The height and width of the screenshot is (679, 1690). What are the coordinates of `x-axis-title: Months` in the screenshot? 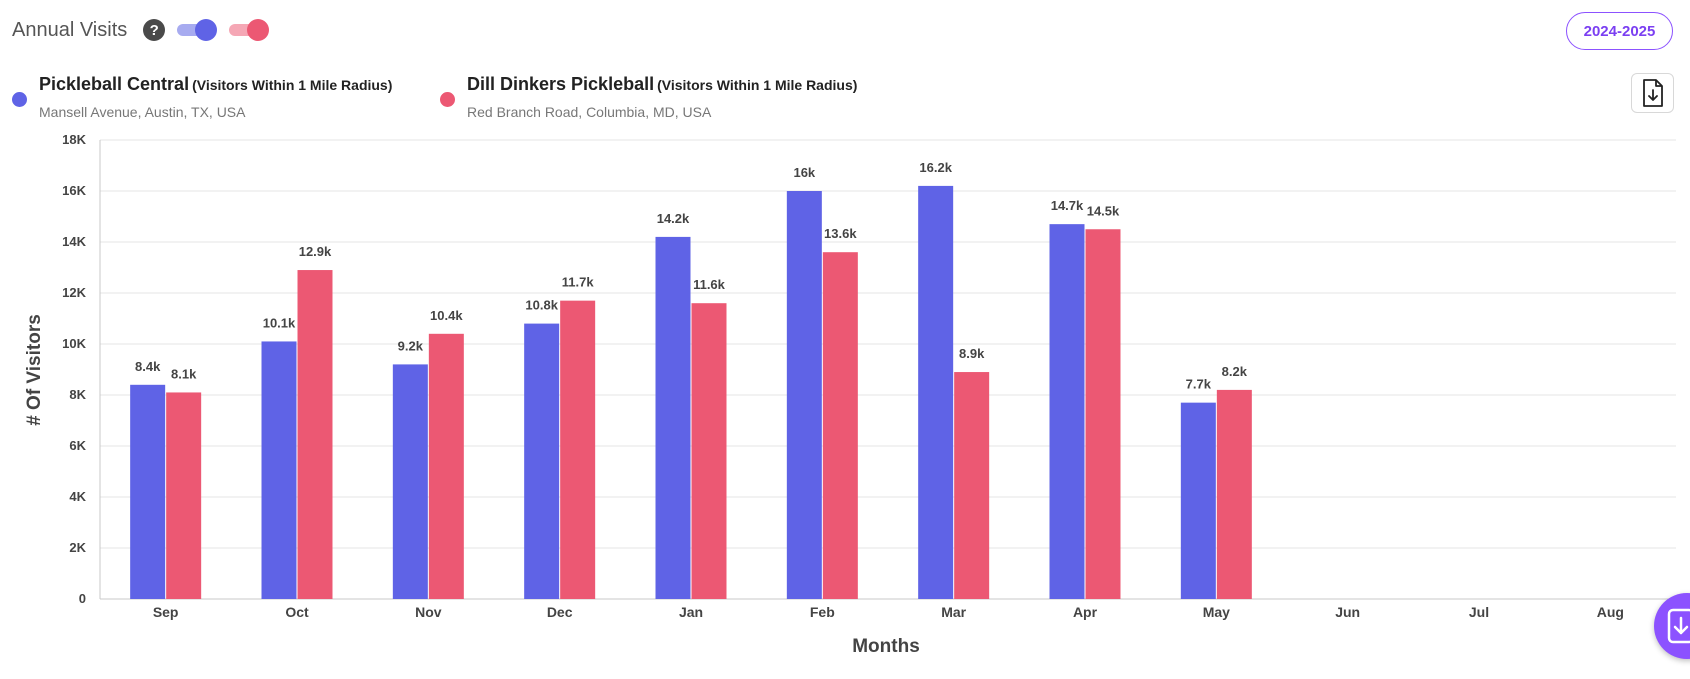 It's located at (886, 646).